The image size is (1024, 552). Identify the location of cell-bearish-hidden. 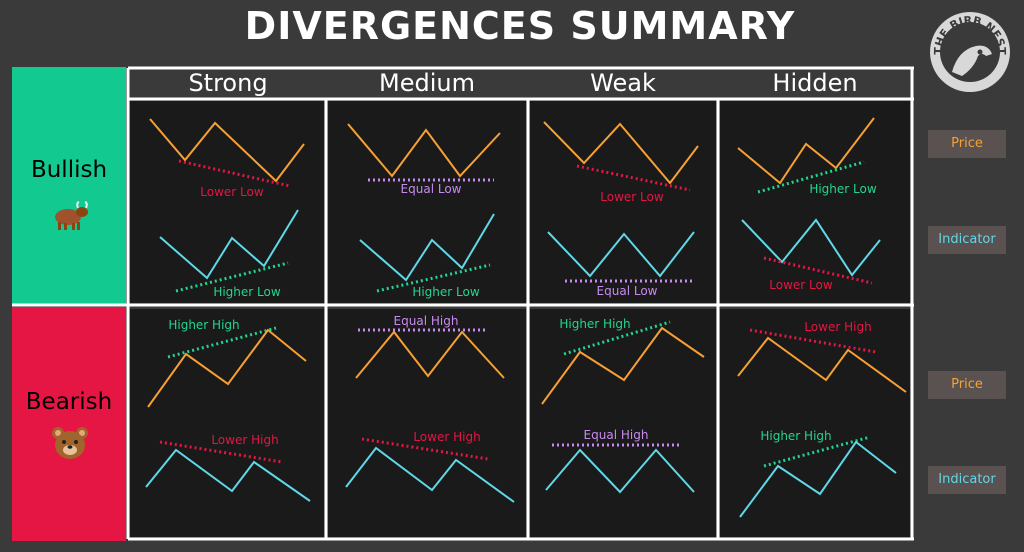
(815, 423).